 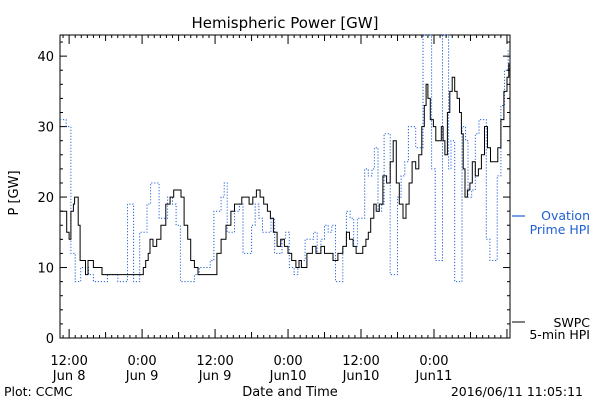 I want to click on timestamp: 2016/06/11 11:05:11, so click(x=517, y=391).